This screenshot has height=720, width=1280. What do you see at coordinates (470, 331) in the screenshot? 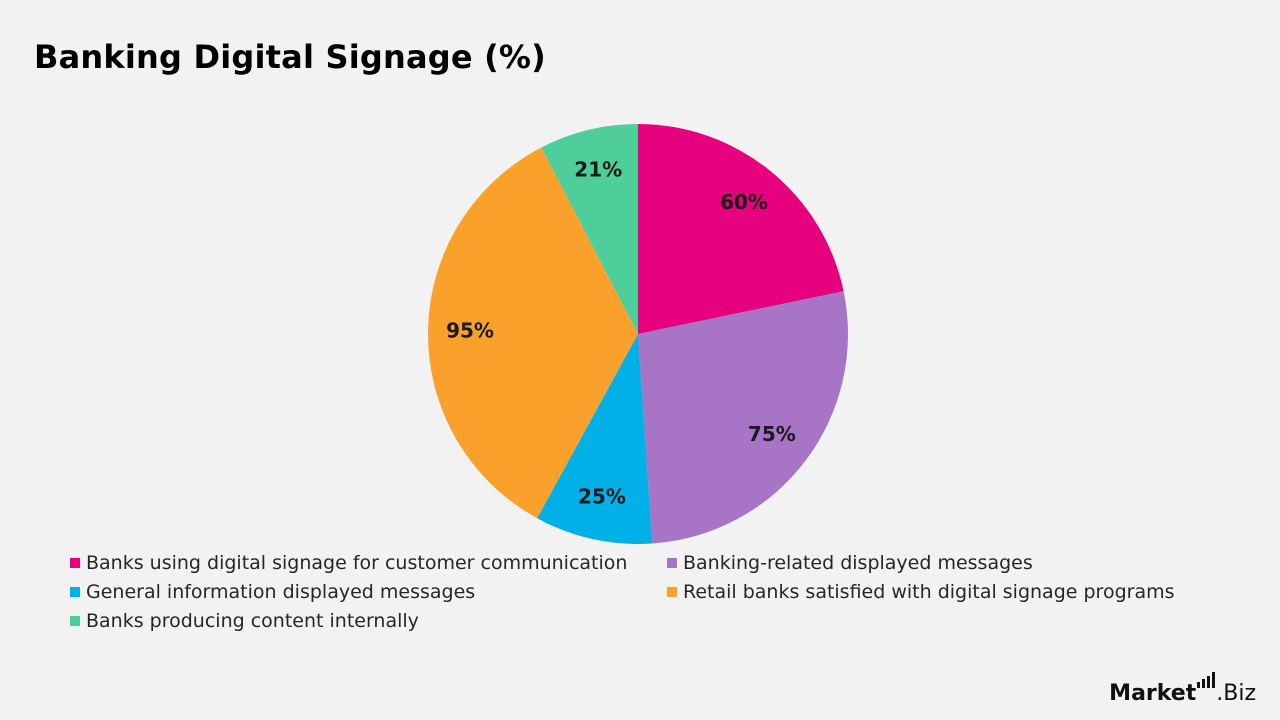
I see `slice-label-4: 95%` at bounding box center [470, 331].